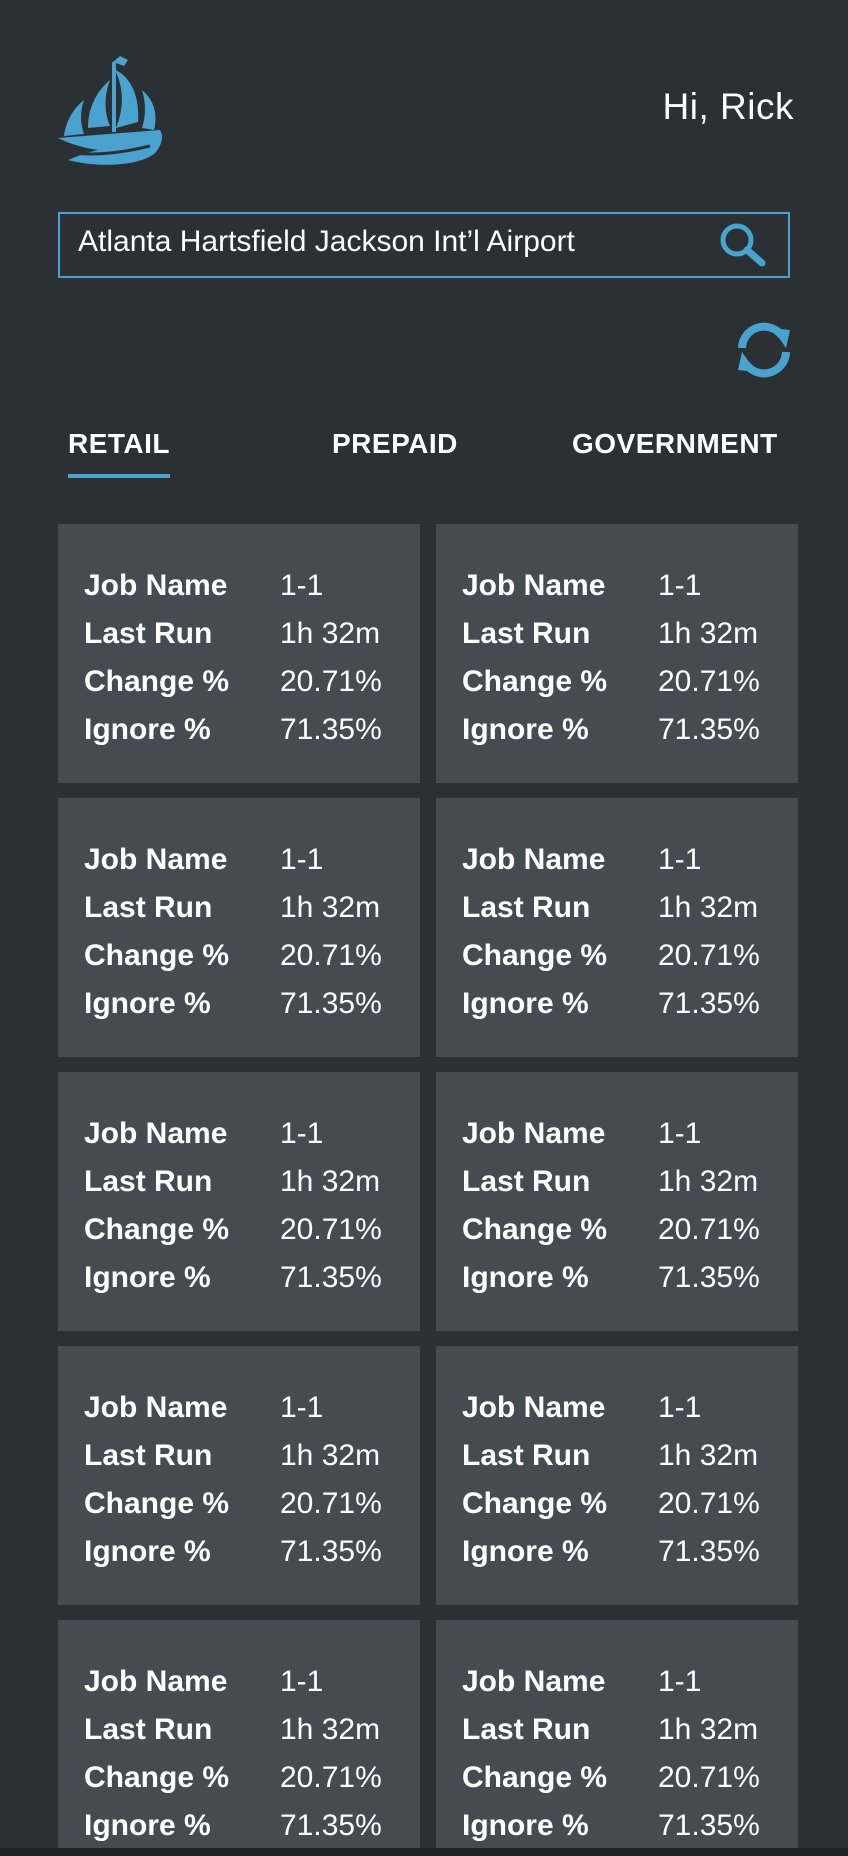 The image size is (848, 1856). I want to click on search-input, so click(386, 245).